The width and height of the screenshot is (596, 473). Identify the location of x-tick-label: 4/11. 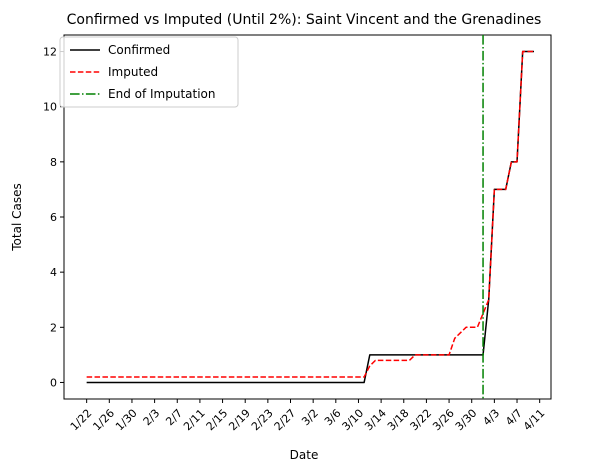
(534, 420).